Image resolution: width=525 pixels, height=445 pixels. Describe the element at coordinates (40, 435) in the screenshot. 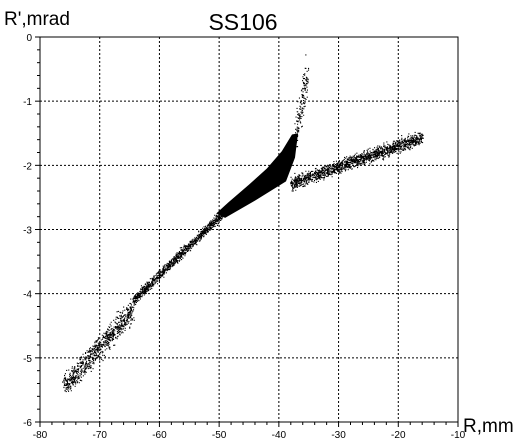

I see `x-tick-label: -80` at that location.